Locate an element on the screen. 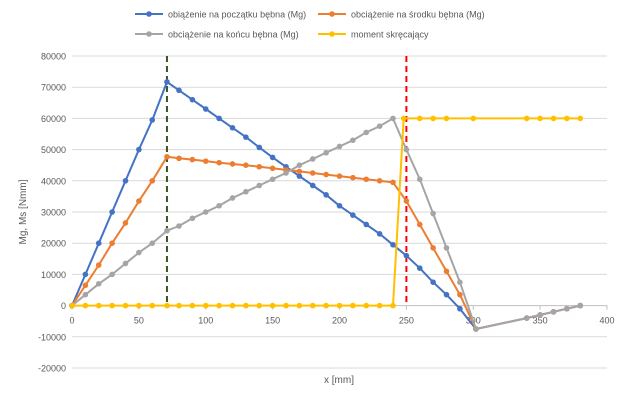 This screenshot has height=405, width=625. x-tick-label: 150 is located at coordinates (272, 321).